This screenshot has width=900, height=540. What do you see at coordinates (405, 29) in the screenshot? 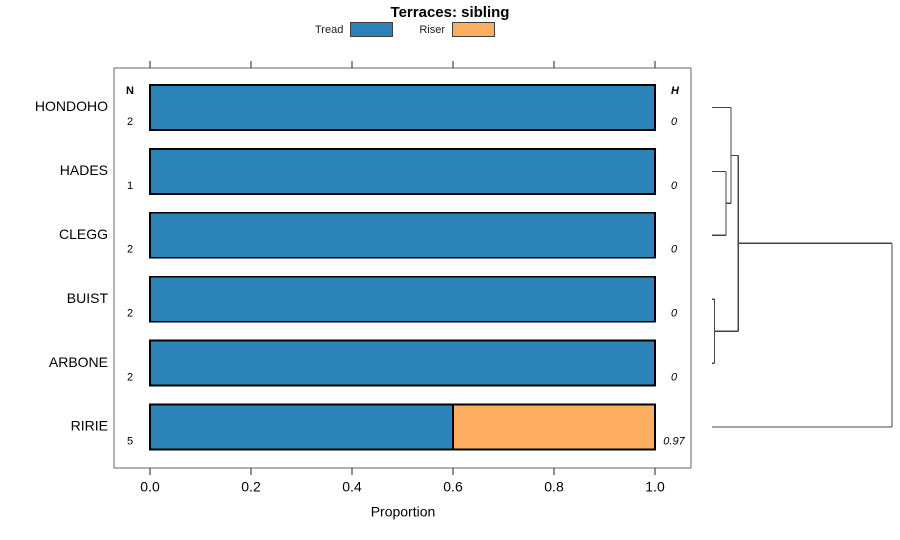
I see `legend: Tread Riser` at bounding box center [405, 29].